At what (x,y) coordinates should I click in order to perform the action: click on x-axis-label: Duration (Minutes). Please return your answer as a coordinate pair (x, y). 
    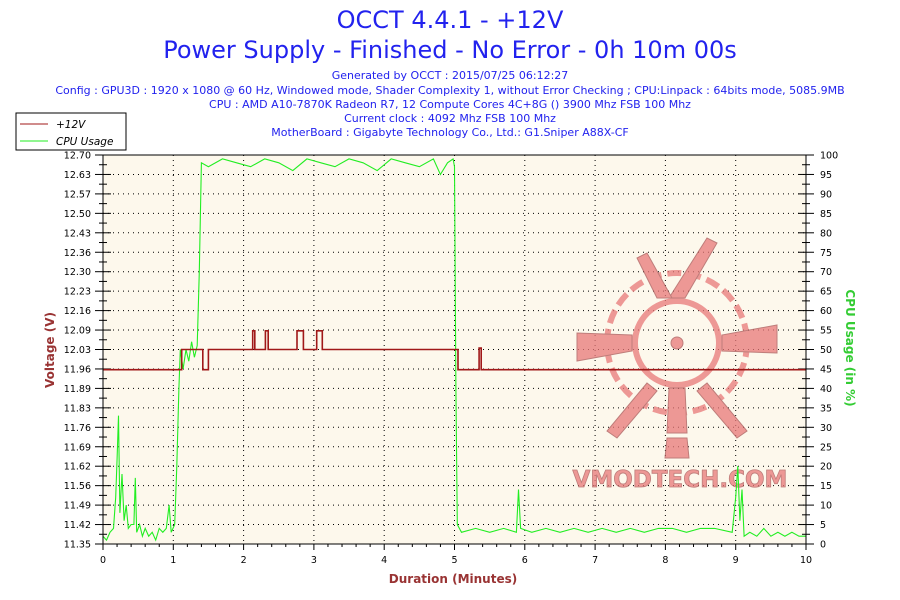
    Looking at the image, I should click on (453, 579).